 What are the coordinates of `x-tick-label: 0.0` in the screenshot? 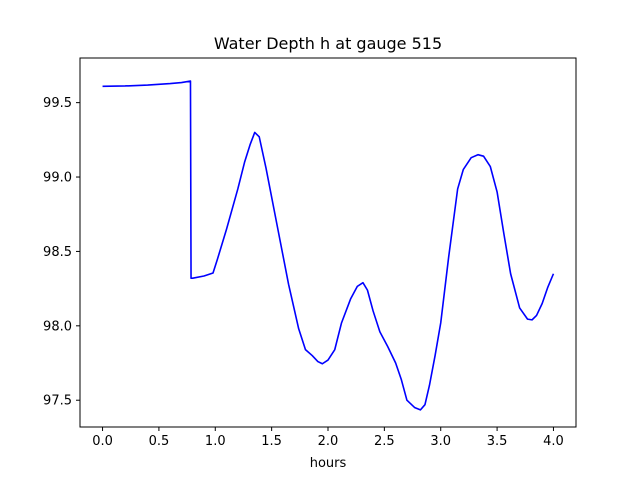 It's located at (102, 441).